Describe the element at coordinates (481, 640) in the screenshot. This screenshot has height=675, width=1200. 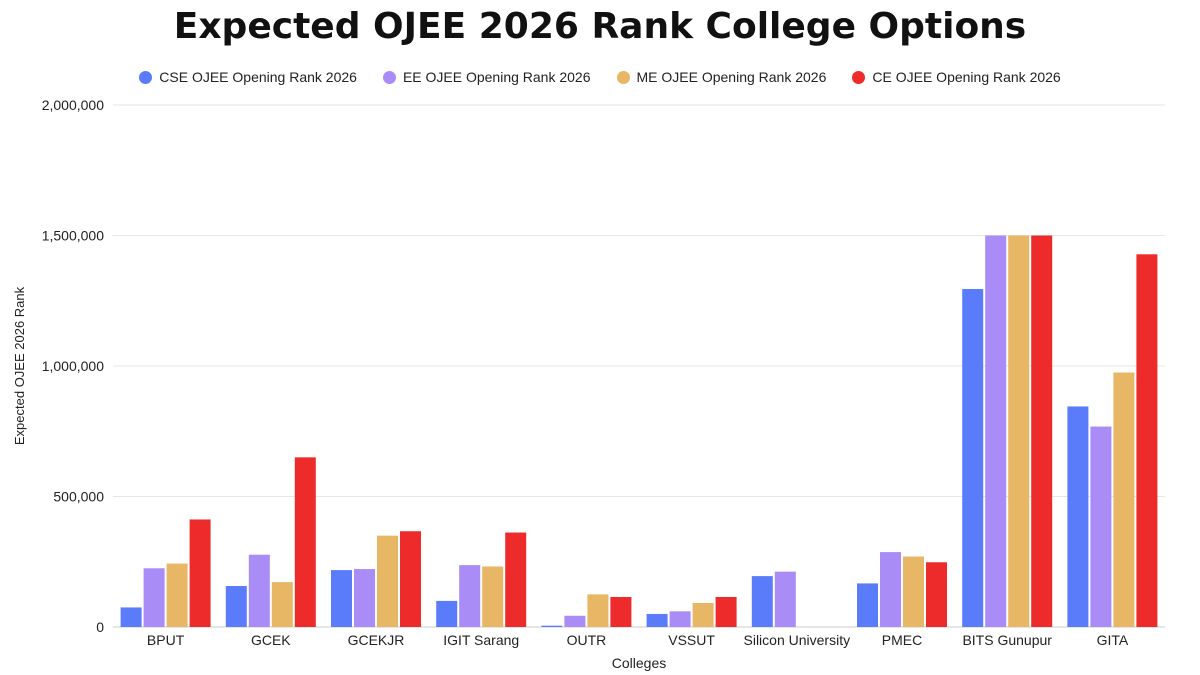
I see `x-tick-label: IGIT Sarang` at that location.